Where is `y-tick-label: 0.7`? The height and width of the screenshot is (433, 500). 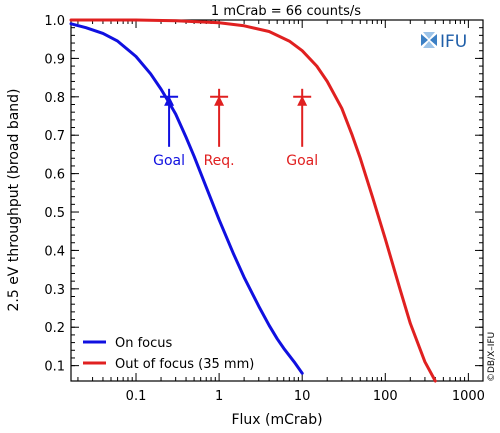 y-tick-label: 0.7 is located at coordinates (54, 136).